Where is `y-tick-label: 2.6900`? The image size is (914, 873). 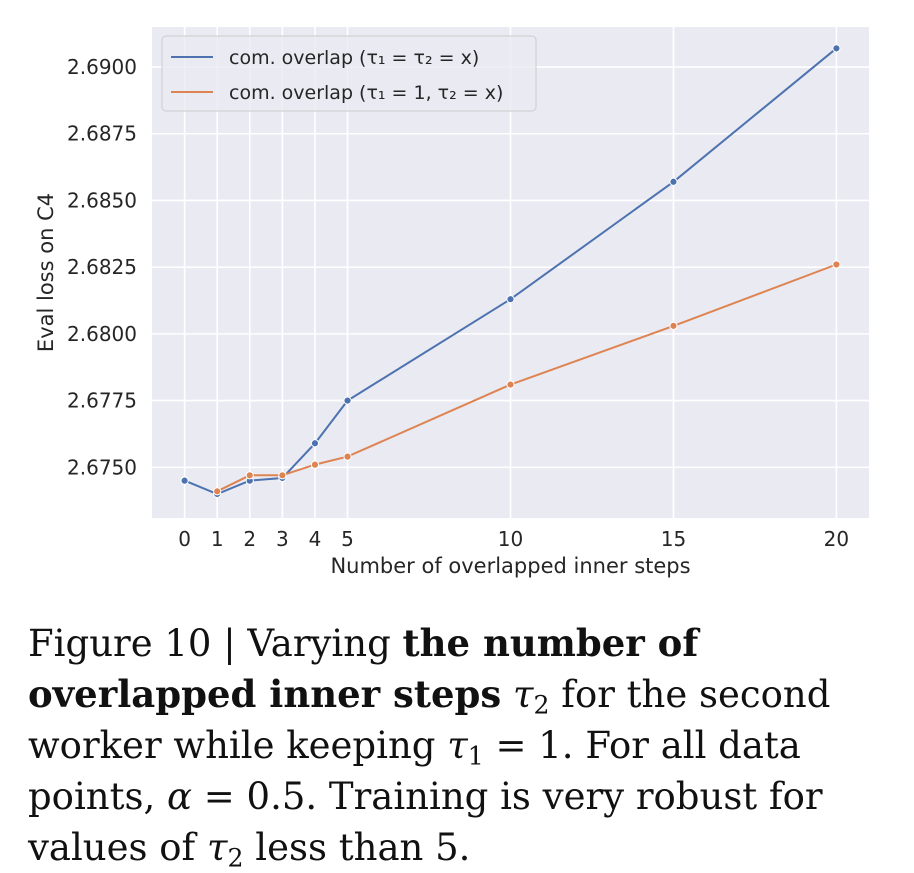
y-tick-label: 2.6900 is located at coordinates (102, 67).